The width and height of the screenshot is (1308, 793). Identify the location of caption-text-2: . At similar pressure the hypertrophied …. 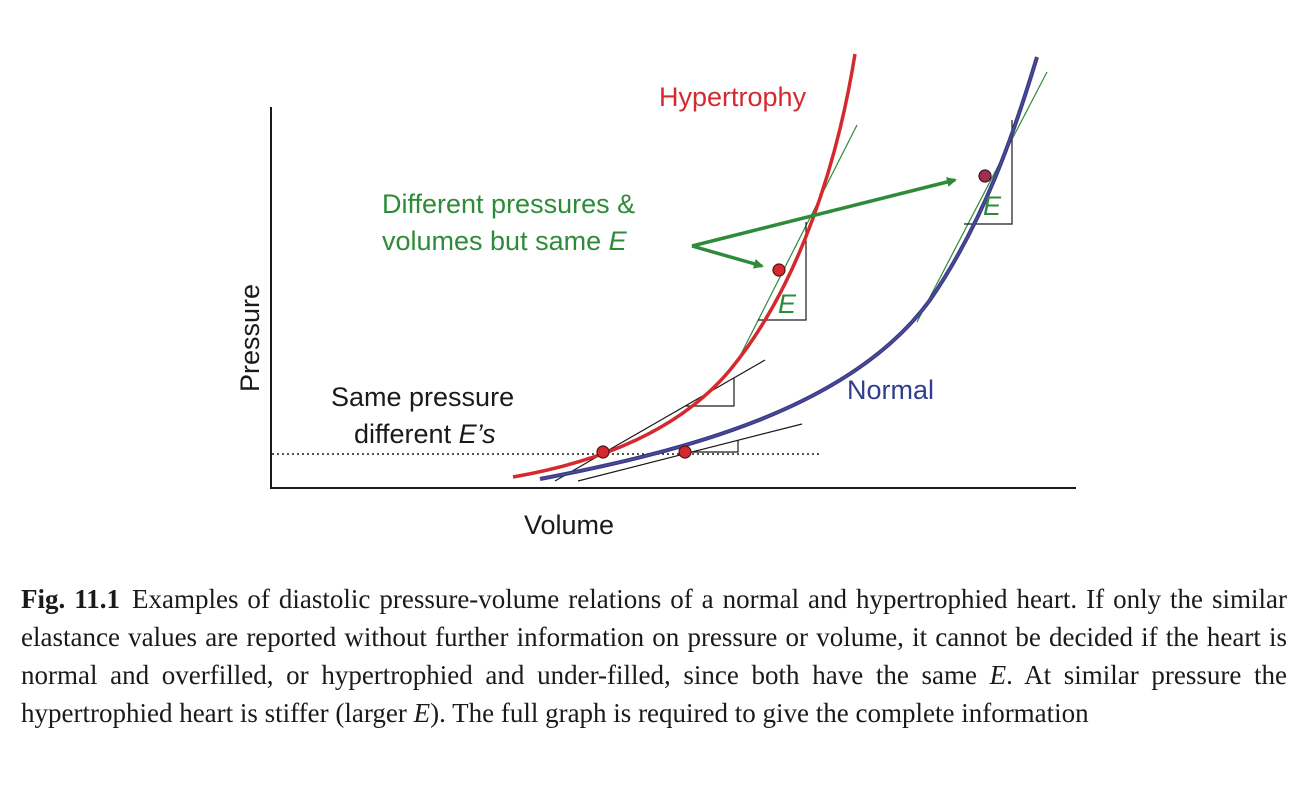
(654, 694).